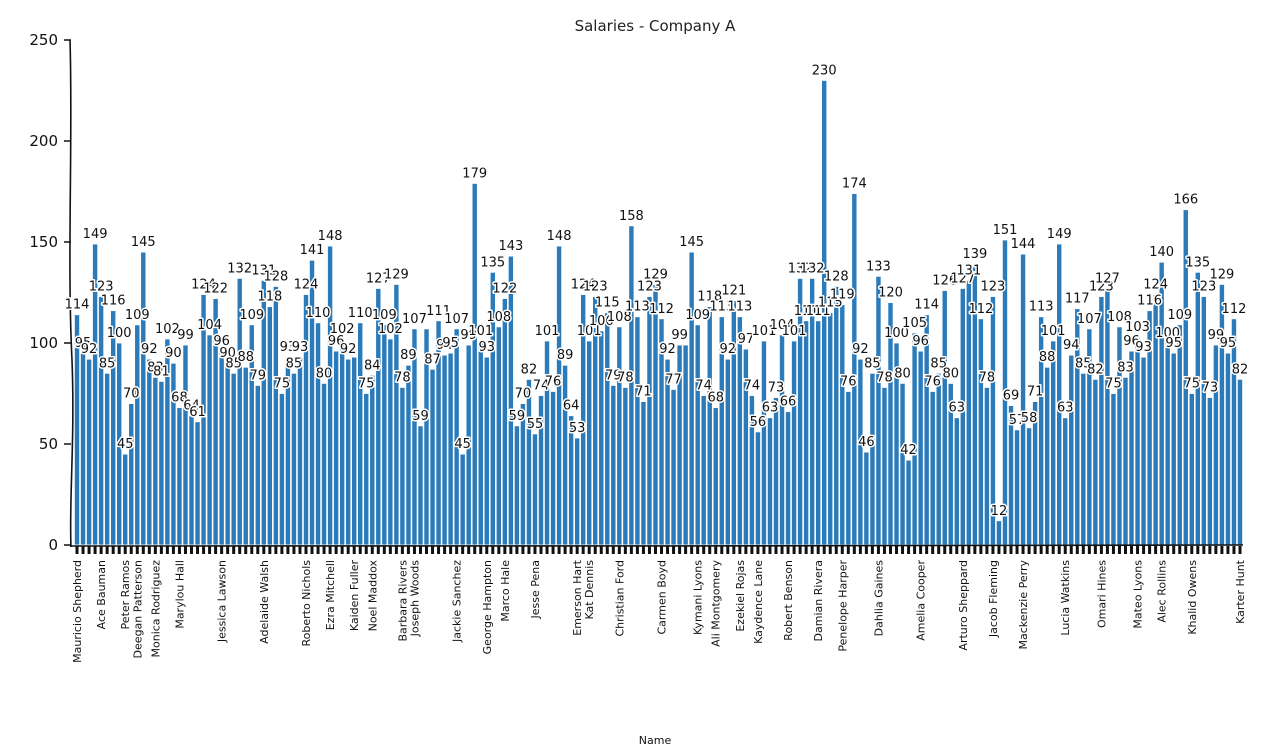  Describe the element at coordinates (589, 590) in the screenshot. I see `x-tick-label: Kat Dennis` at that location.